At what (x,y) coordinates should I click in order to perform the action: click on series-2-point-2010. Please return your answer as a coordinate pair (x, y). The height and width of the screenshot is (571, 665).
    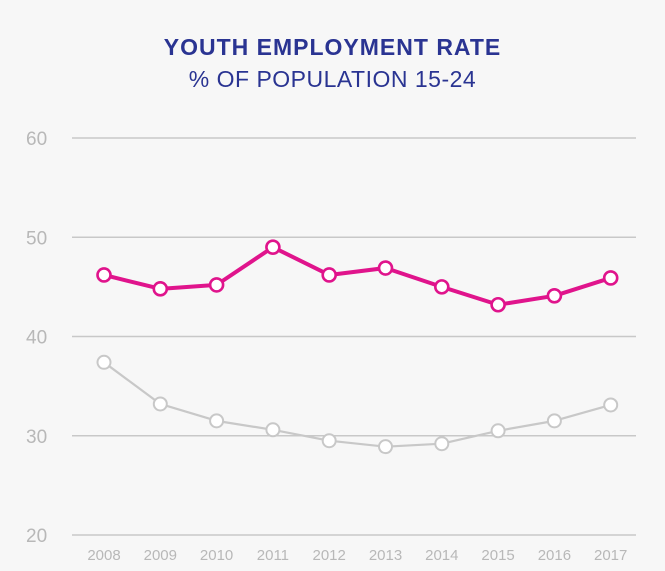
    Looking at the image, I should click on (217, 421).